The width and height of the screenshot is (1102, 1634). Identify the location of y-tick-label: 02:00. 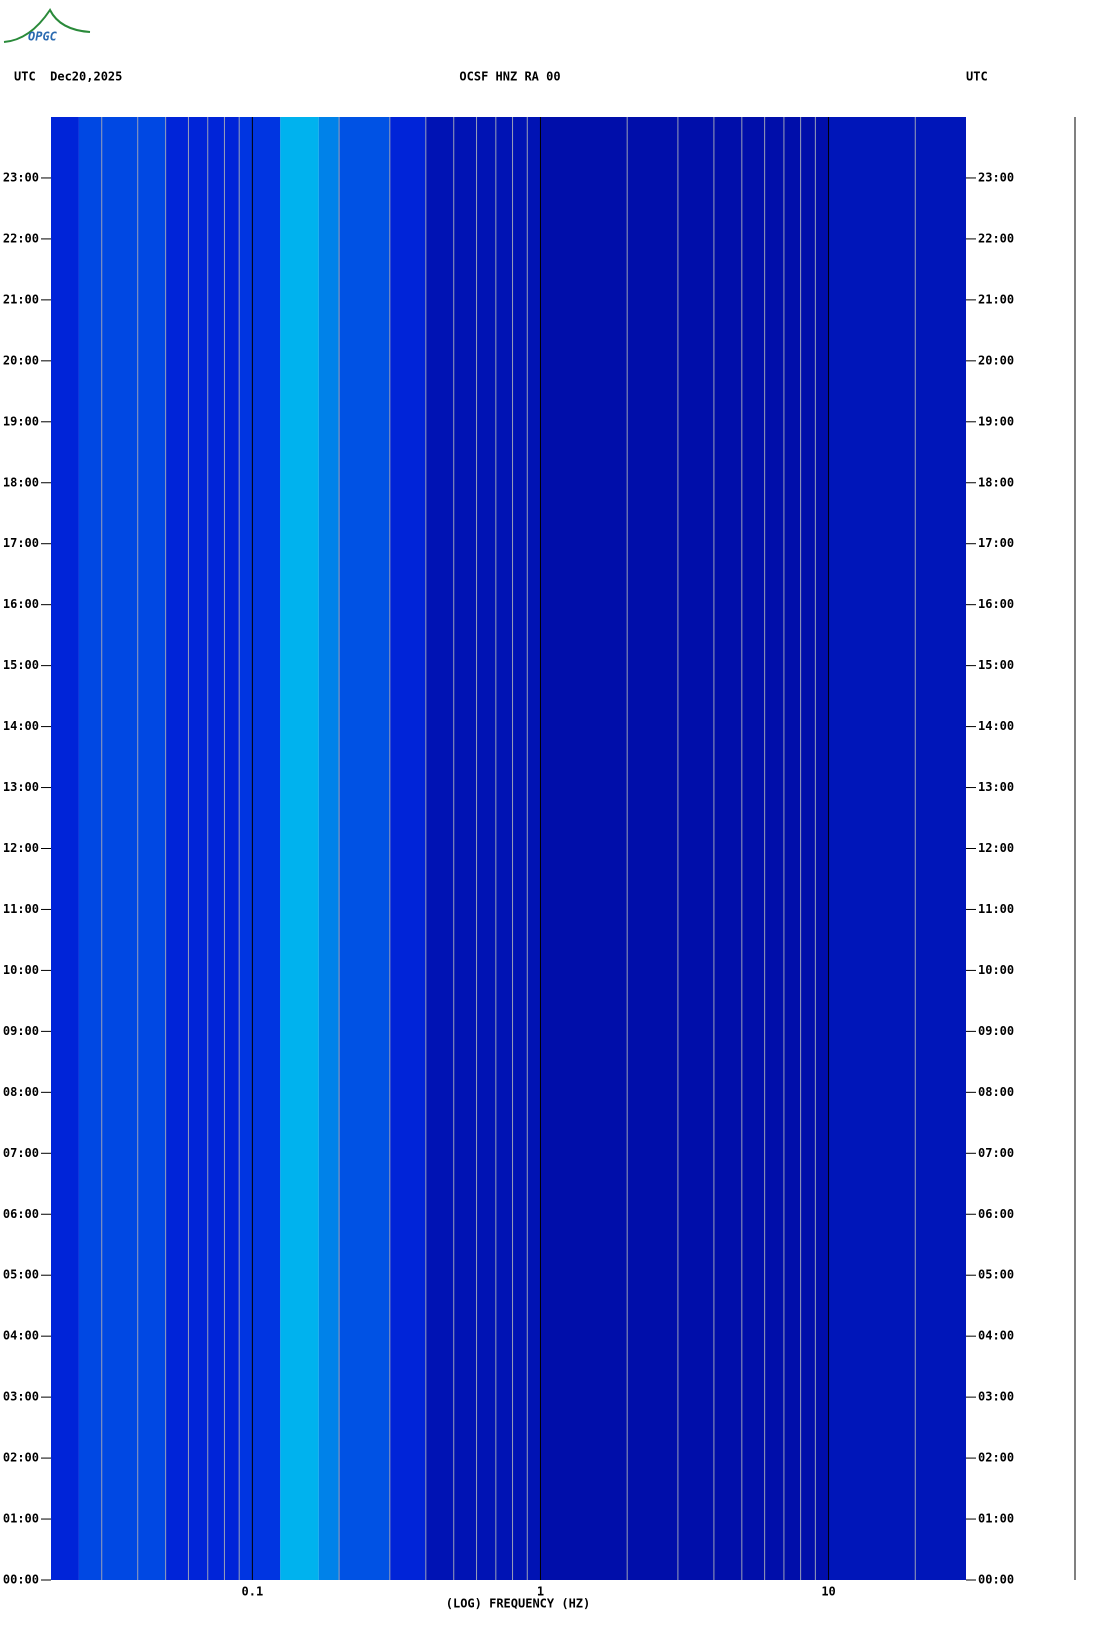
(21, 1458).